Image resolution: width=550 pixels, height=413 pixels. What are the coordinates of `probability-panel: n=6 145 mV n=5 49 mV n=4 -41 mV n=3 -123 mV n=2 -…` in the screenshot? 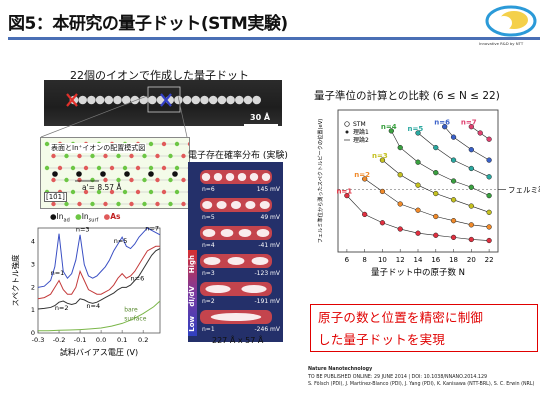 It's located at (235, 252).